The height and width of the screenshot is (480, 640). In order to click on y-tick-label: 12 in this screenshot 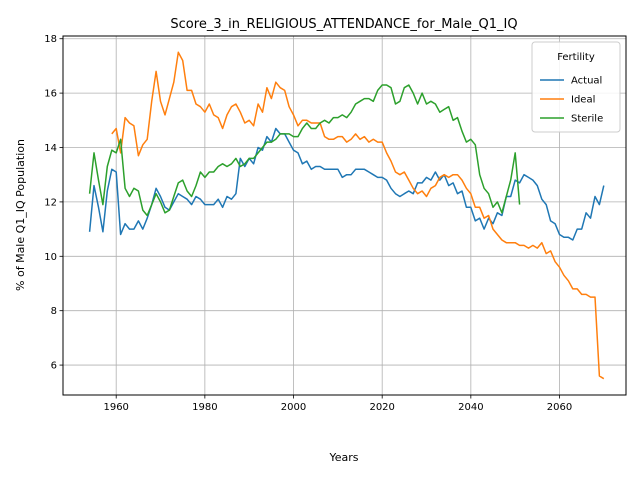, I will do `click(50, 202)`.